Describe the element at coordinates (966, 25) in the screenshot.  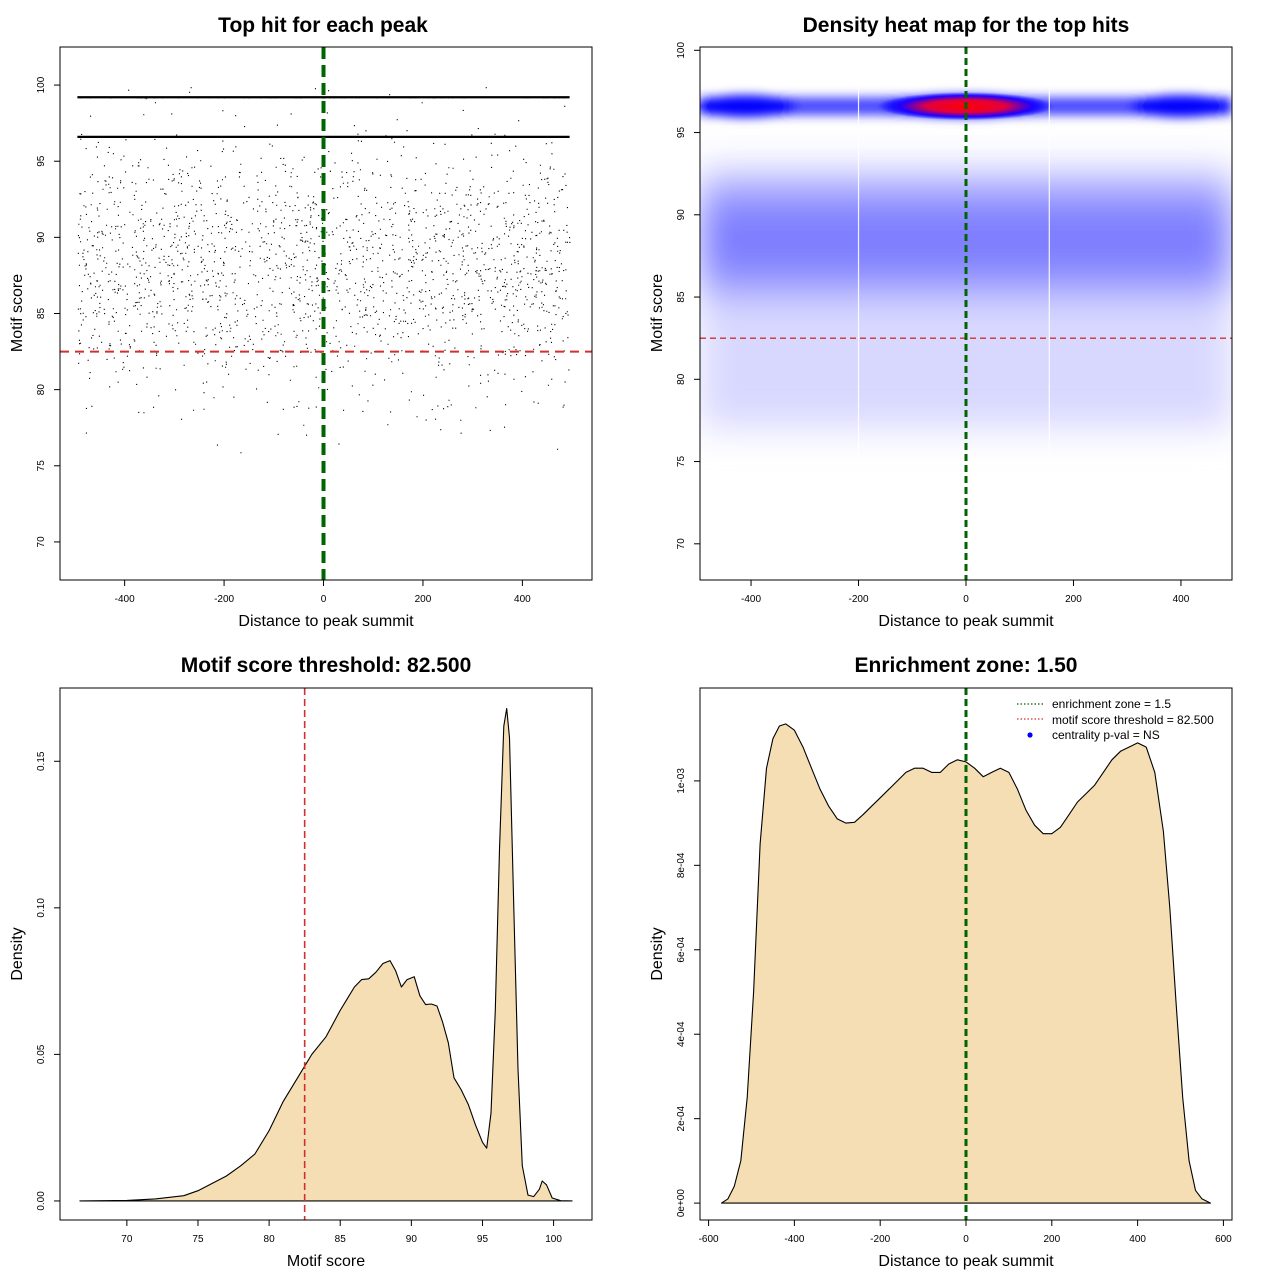
I see `heatmap-title: Density heat map for the top hits` at that location.